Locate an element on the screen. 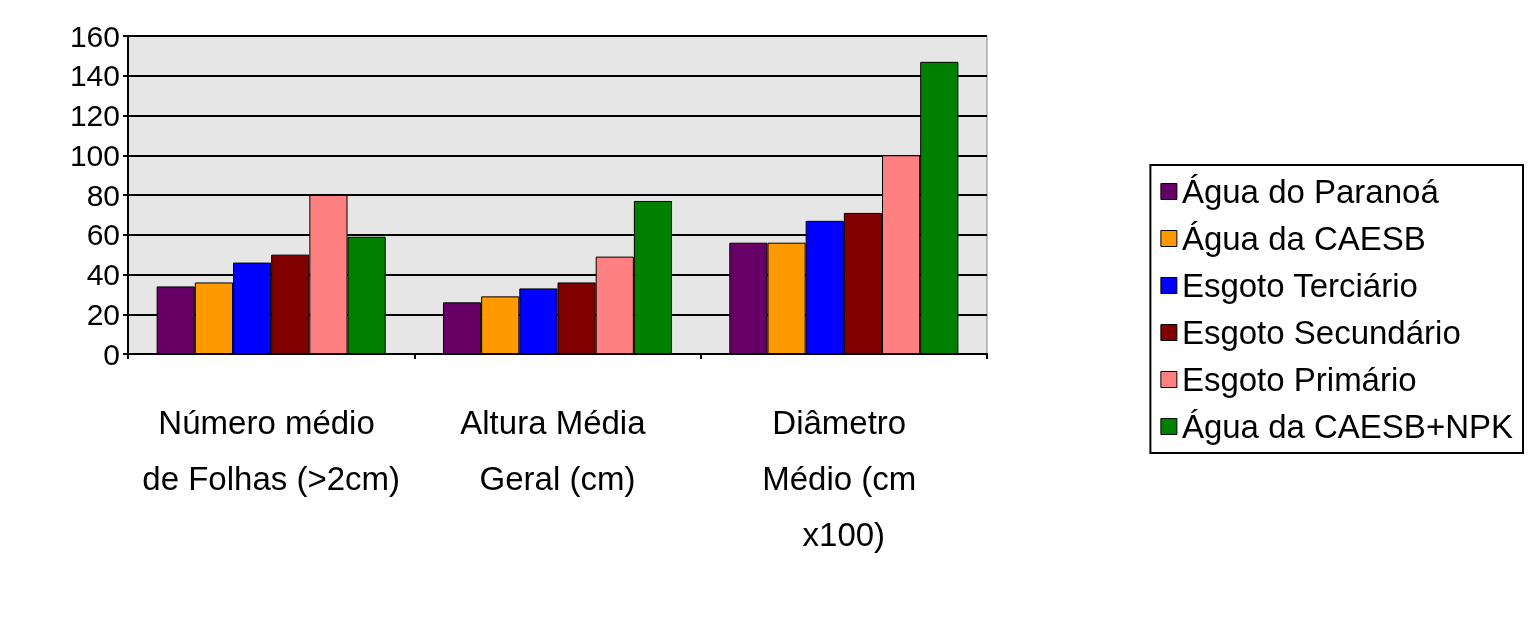 The width and height of the screenshot is (1533, 618). y-tick-label: 20 is located at coordinates (103, 314).